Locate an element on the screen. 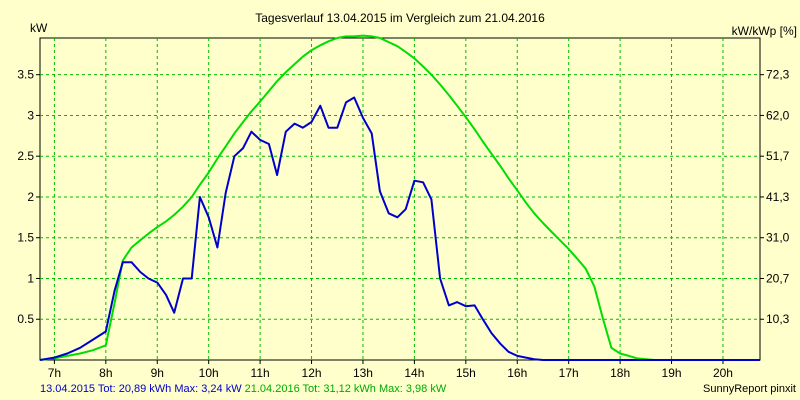 The image size is (800, 400). x-tick-label: 13h is located at coordinates (363, 373).